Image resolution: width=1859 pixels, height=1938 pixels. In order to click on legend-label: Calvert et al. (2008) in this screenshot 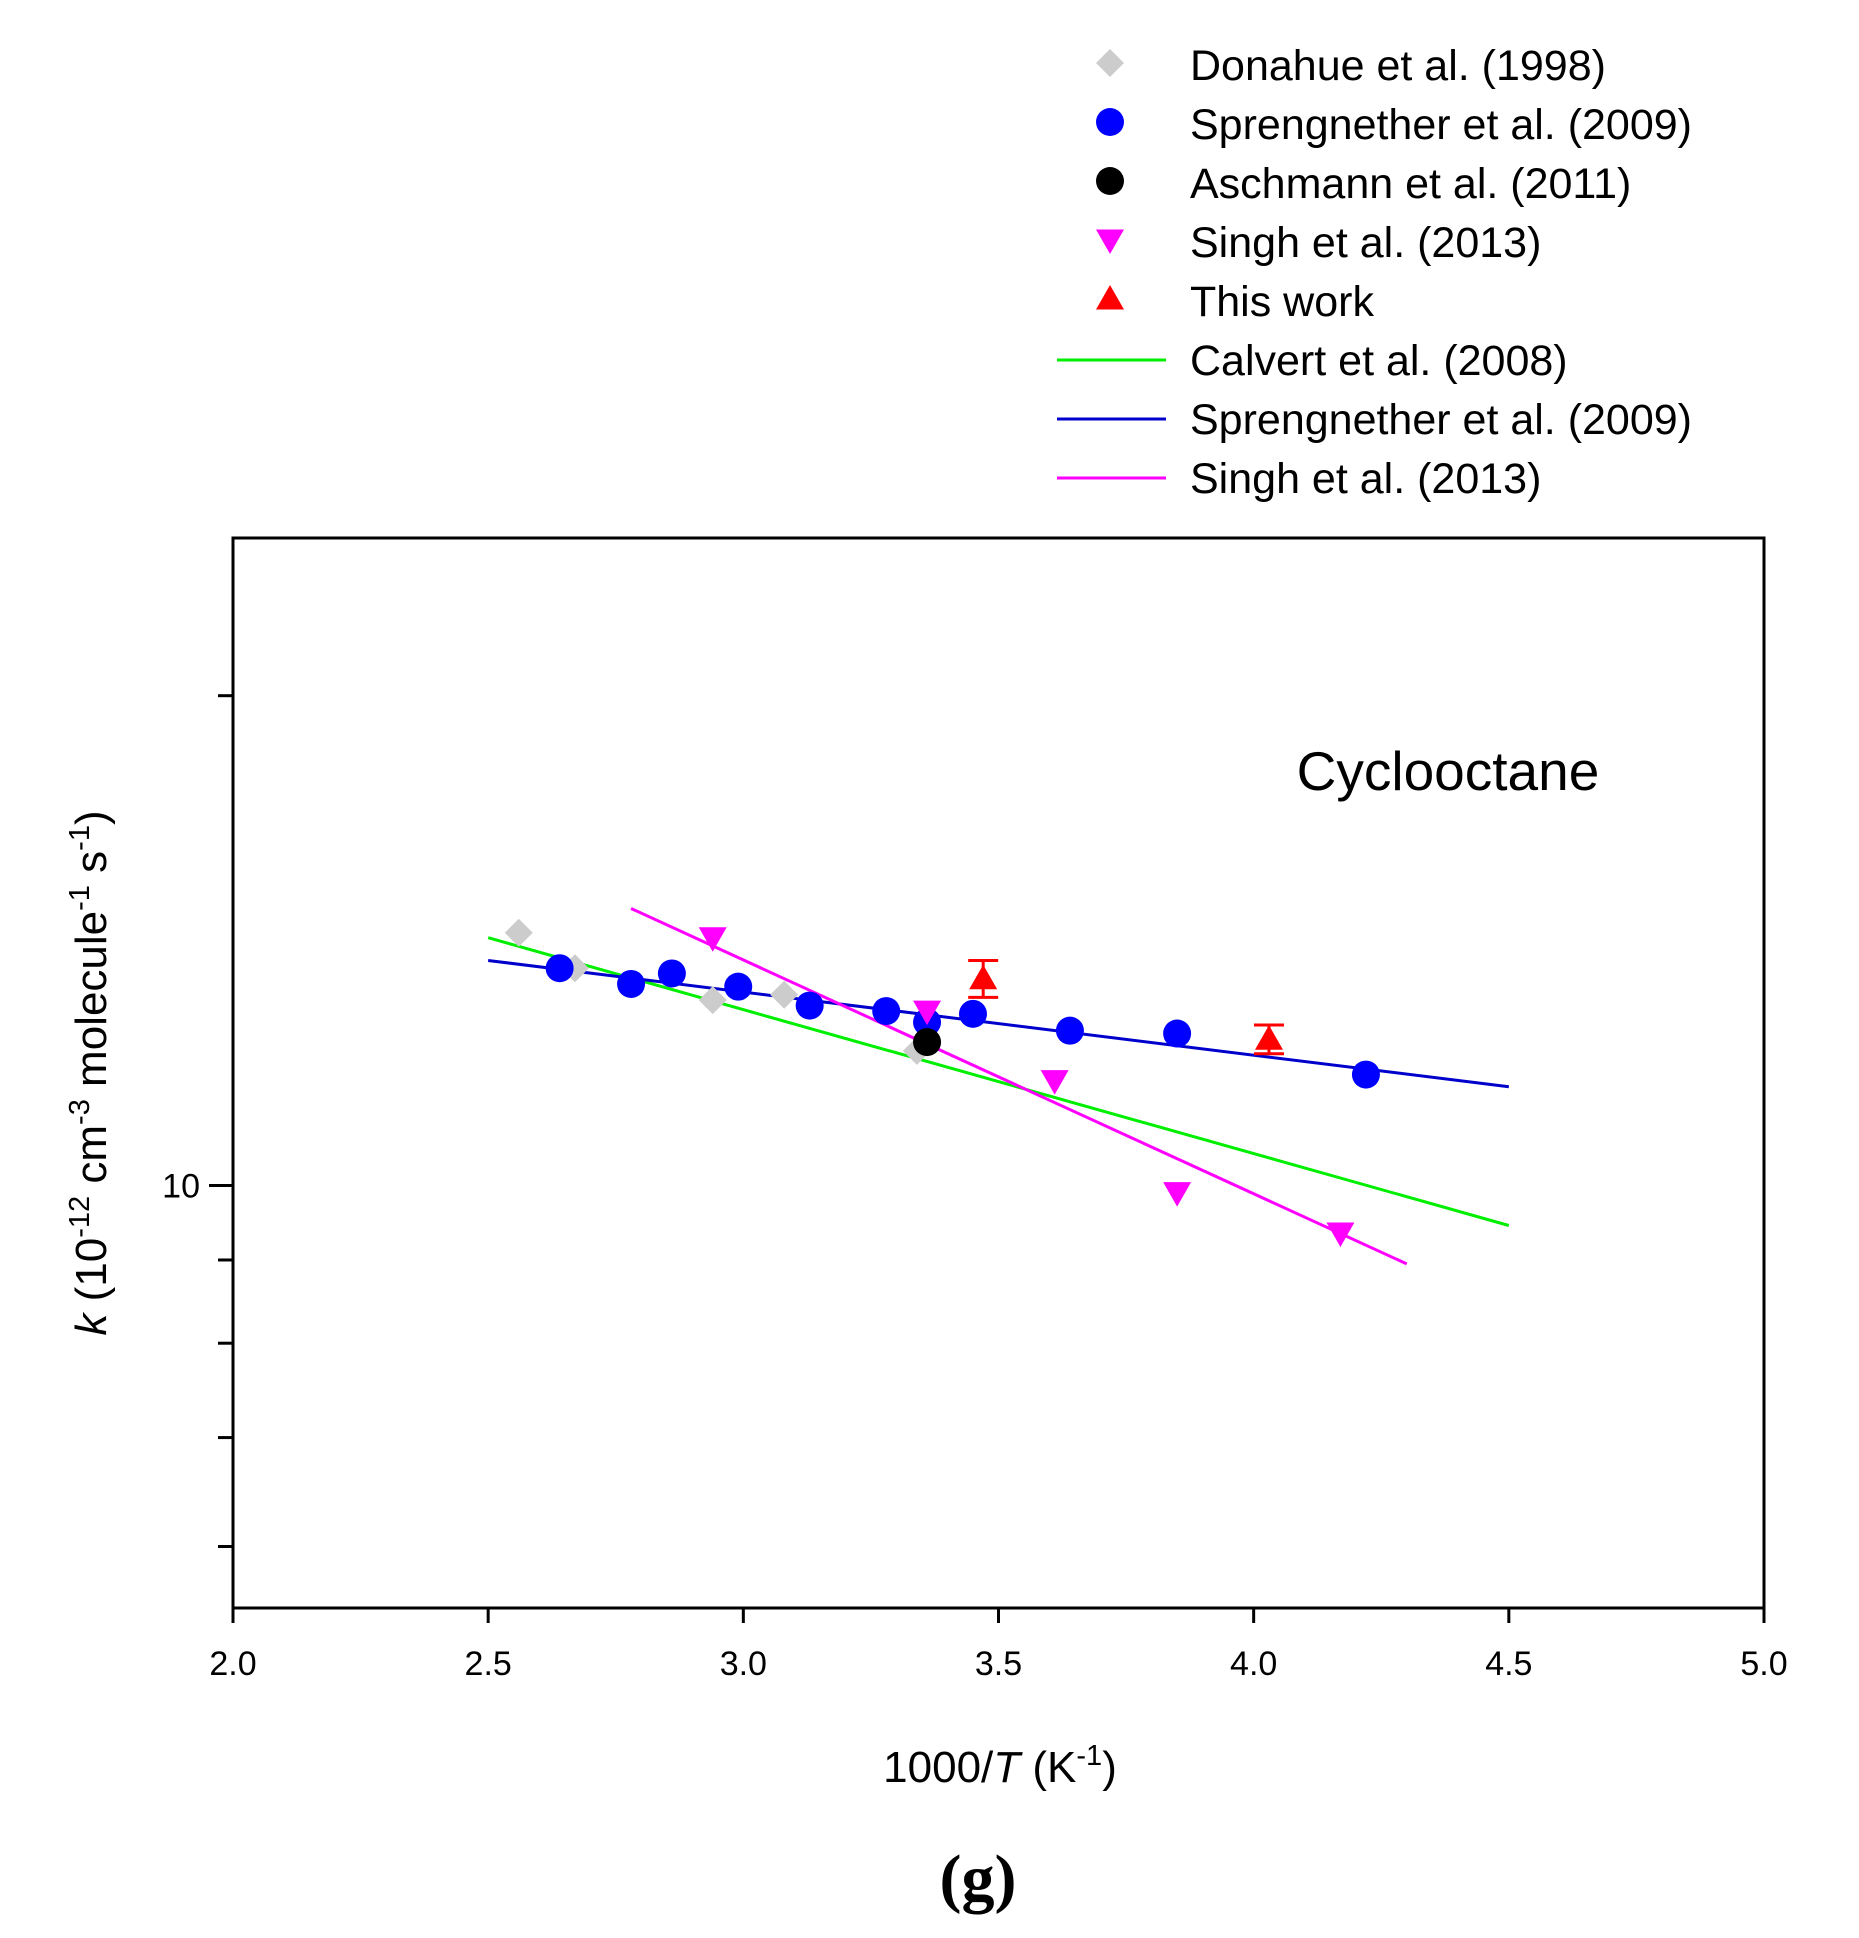, I will do `click(1379, 361)`.